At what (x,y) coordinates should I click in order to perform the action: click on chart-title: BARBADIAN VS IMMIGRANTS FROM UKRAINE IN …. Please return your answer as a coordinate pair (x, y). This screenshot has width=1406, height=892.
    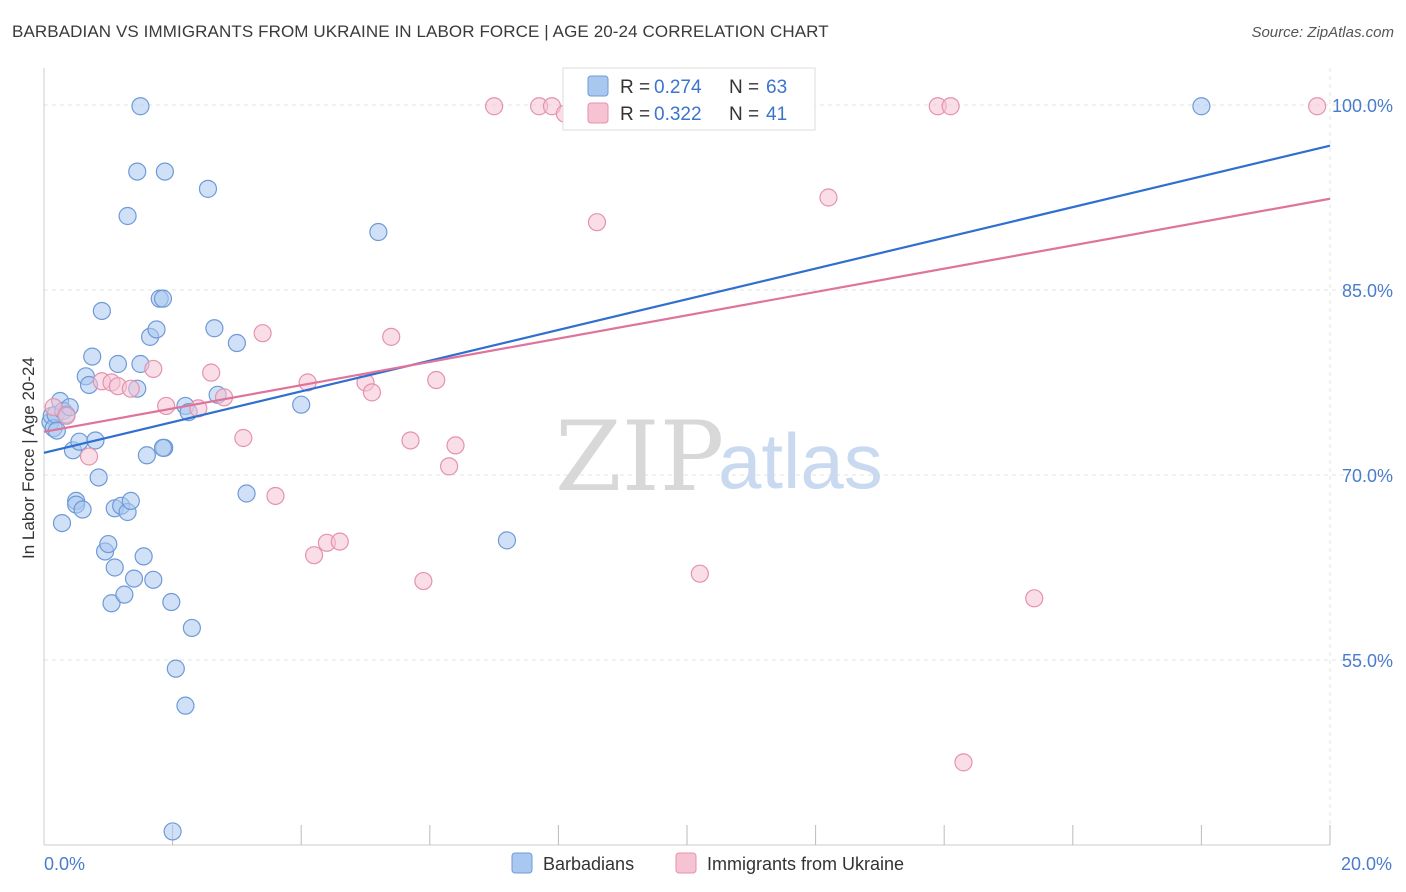
    Looking at the image, I should click on (420, 31).